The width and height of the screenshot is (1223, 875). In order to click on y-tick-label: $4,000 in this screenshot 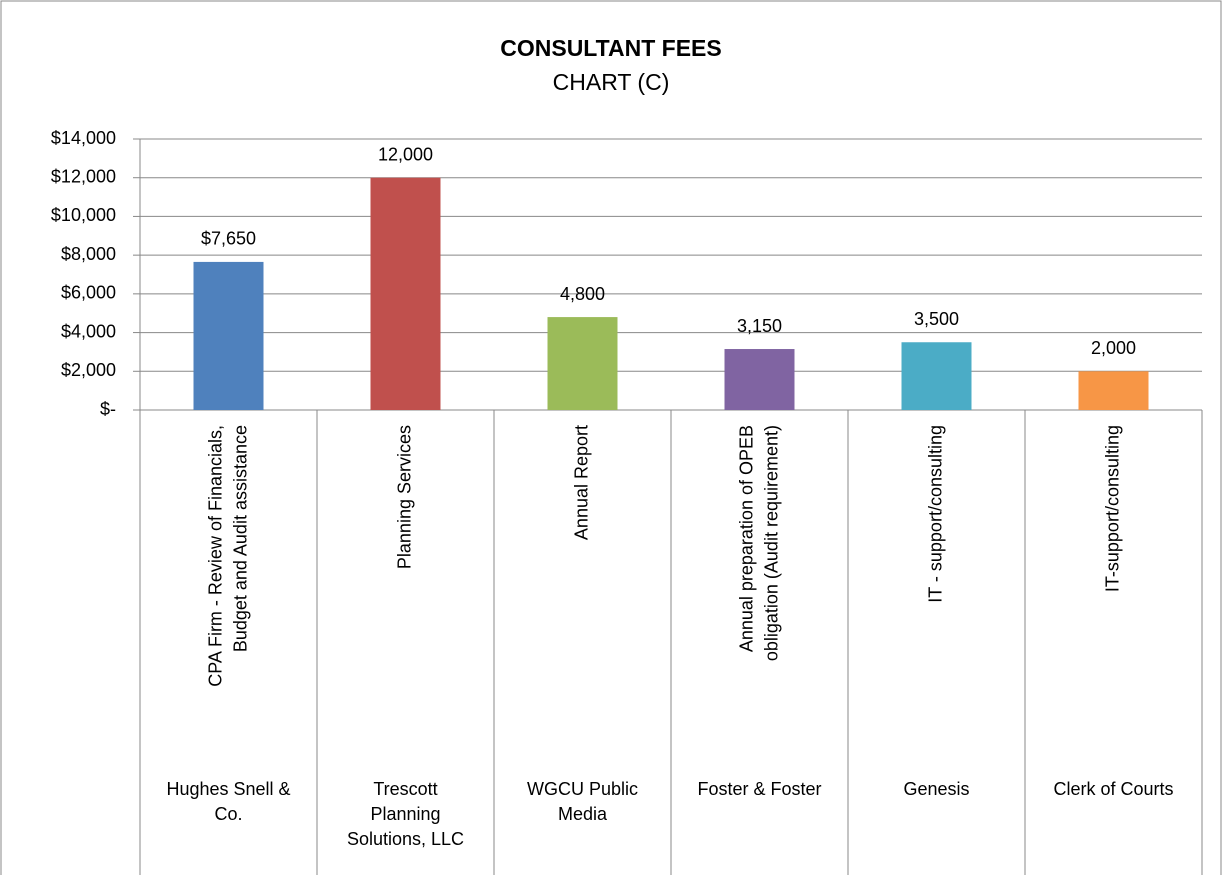, I will do `click(88, 331)`.